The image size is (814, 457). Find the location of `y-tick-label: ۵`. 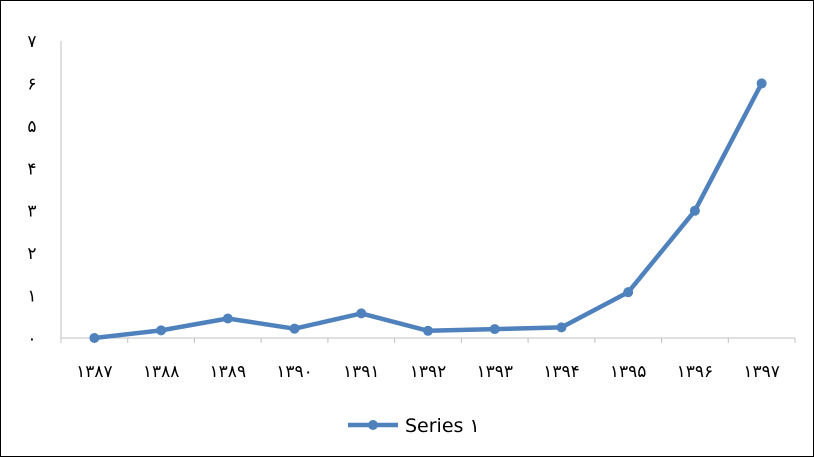

y-tick-label: ۵ is located at coordinates (31, 127).